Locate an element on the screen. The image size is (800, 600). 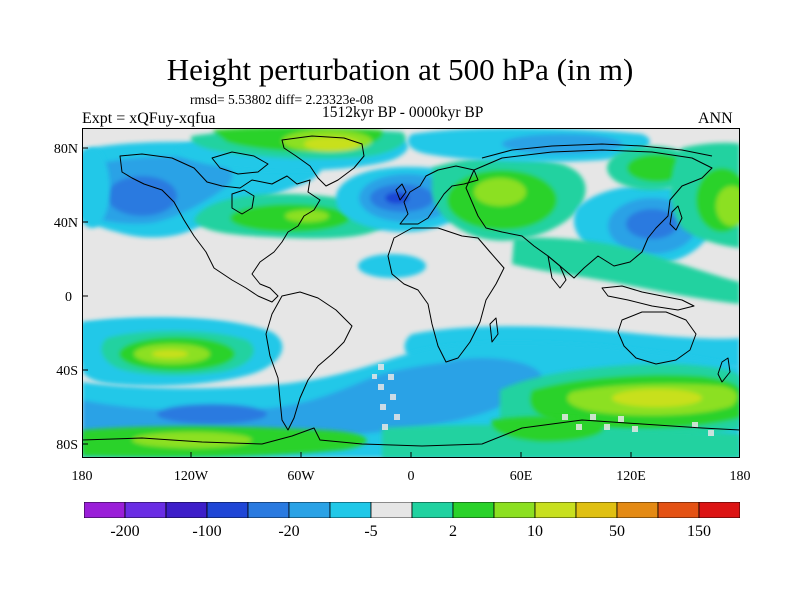
colorbar is located at coordinates (412, 510).